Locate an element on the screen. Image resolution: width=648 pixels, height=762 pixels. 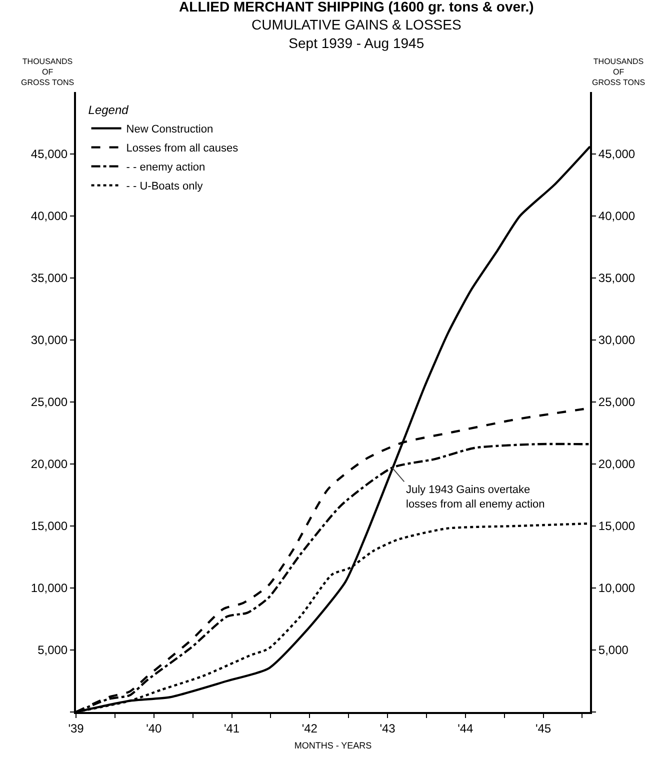
y-tick-label: 40,000 is located at coordinates (49, 216).